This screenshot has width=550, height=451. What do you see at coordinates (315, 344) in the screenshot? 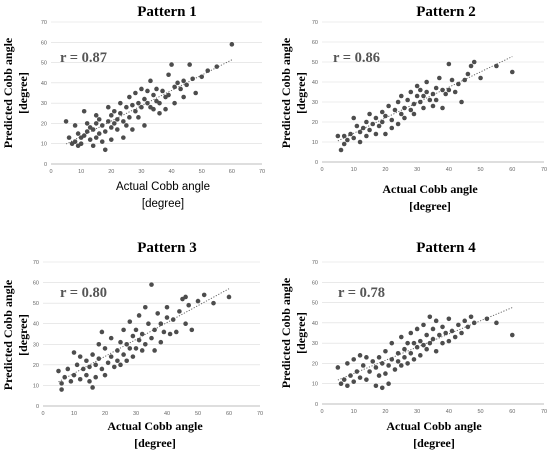
I see `y-tick-label: 30` at bounding box center [315, 344].